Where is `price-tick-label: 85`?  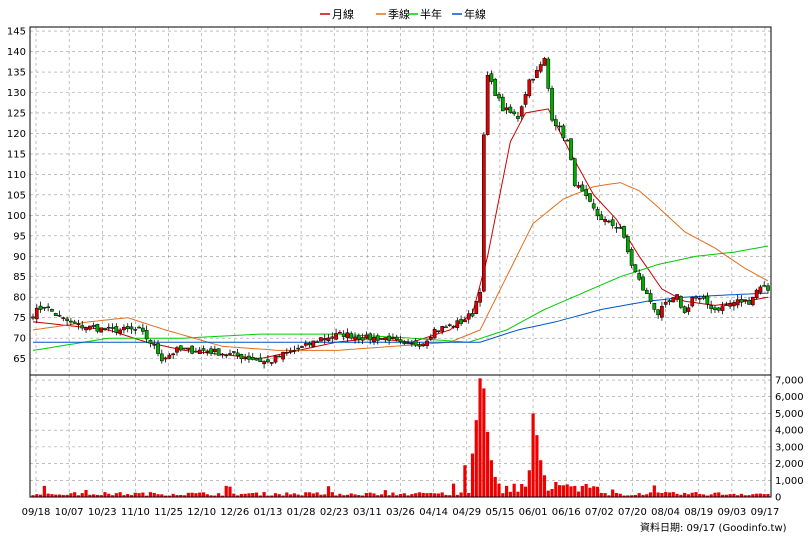 price-tick-label: 85 is located at coordinates (19, 277).